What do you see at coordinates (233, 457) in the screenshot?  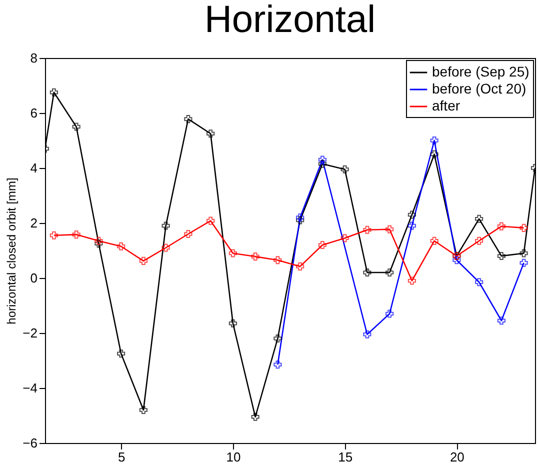 I see `x-tick-label: 10` at bounding box center [233, 457].